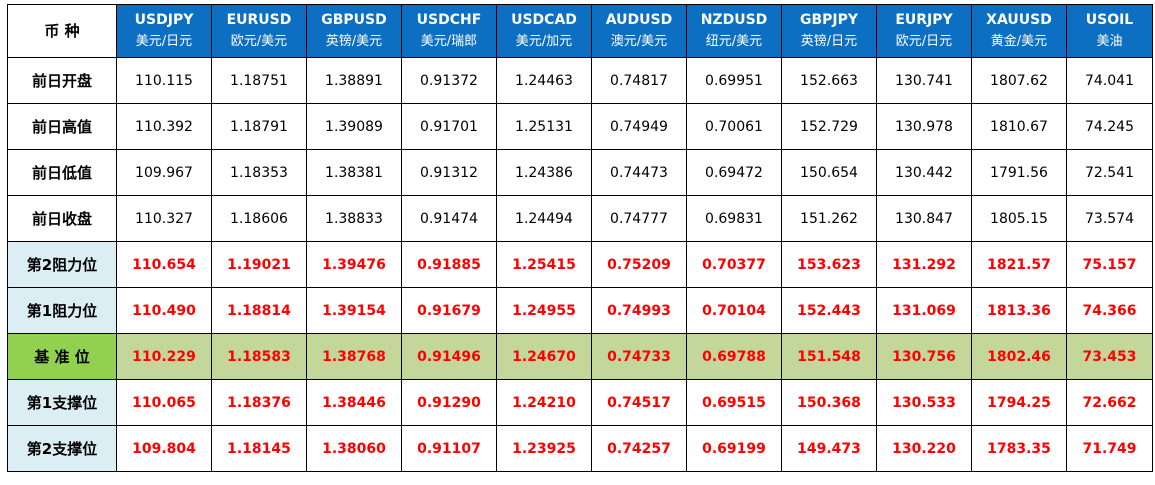 This screenshot has height=485, width=1155. Describe the element at coordinates (164, 402) in the screenshot. I see `value-cell: 110.065` at that location.